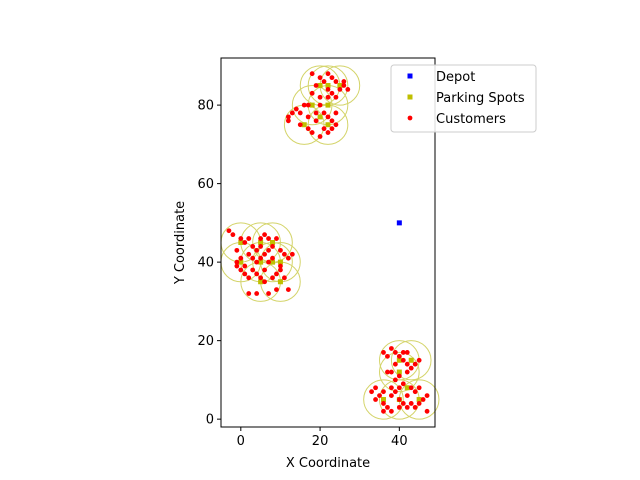 The image size is (640, 480). Describe the element at coordinates (320, 441) in the screenshot. I see `x-tick-label: 20` at that location.